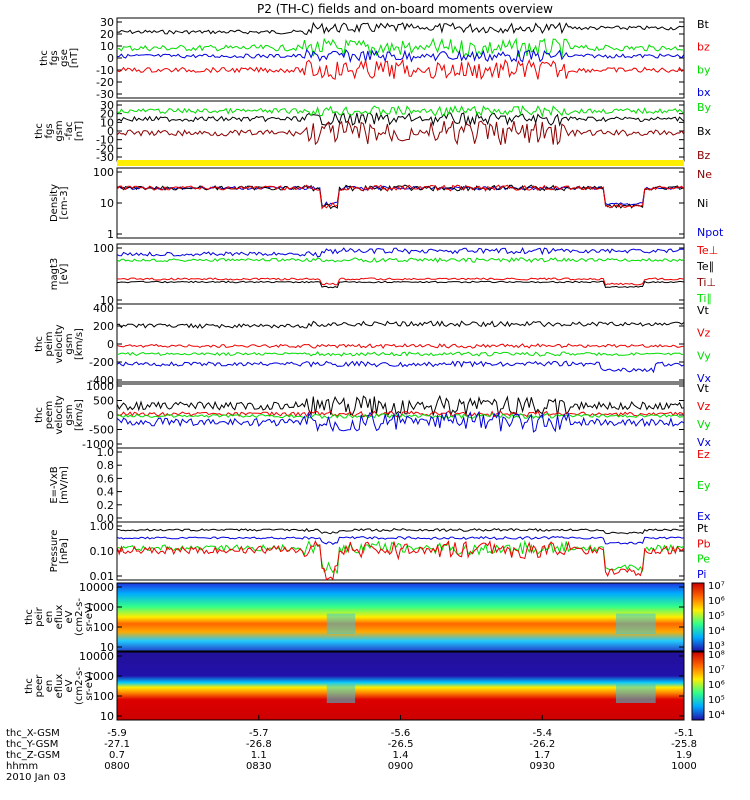  Describe the element at coordinates (400, 766) in the screenshot. I see `x-axis-value: 0900` at that location.